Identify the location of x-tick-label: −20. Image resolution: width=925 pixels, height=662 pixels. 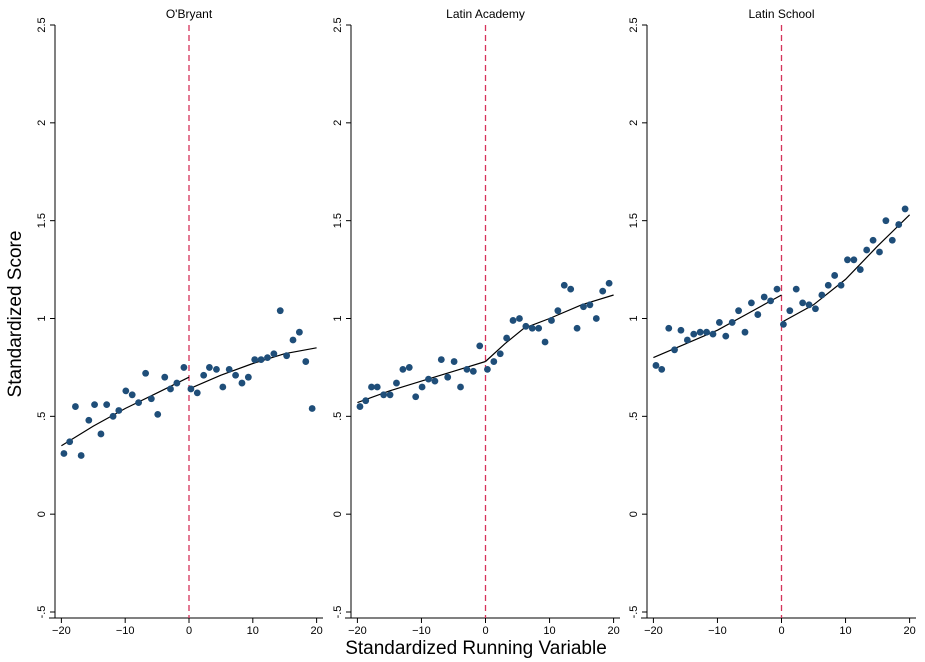
(653, 631).